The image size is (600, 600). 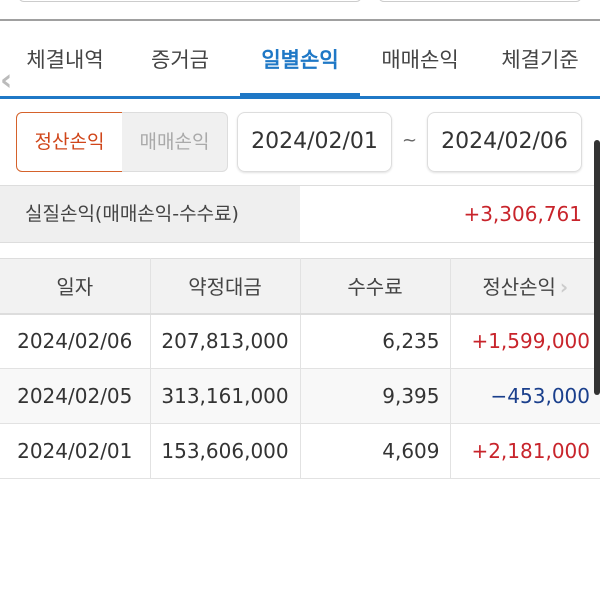 I want to click on top-field-left, so click(x=190, y=1).